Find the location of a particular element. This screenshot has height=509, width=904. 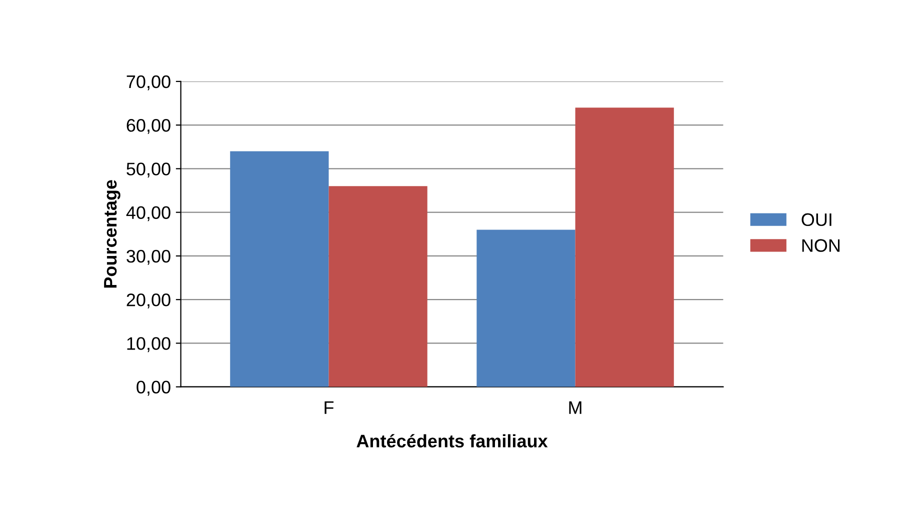

y-tick-label: 60,00 is located at coordinates (148, 126).